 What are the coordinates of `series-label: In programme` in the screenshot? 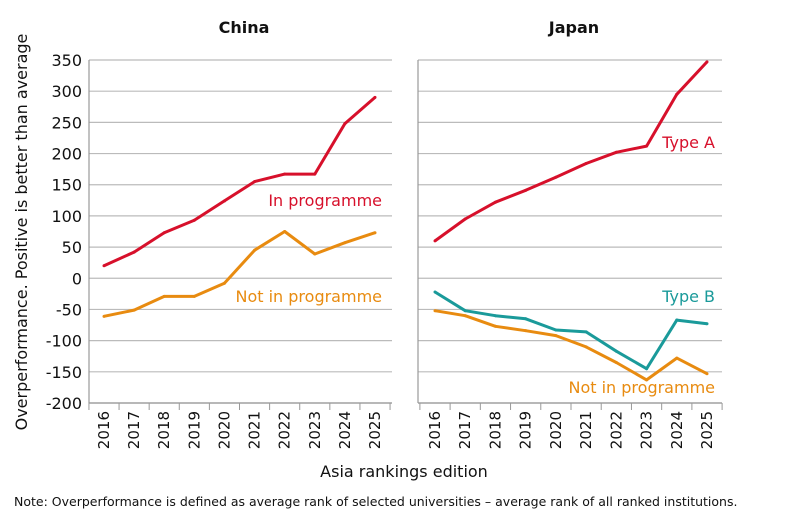 It's located at (325, 200).